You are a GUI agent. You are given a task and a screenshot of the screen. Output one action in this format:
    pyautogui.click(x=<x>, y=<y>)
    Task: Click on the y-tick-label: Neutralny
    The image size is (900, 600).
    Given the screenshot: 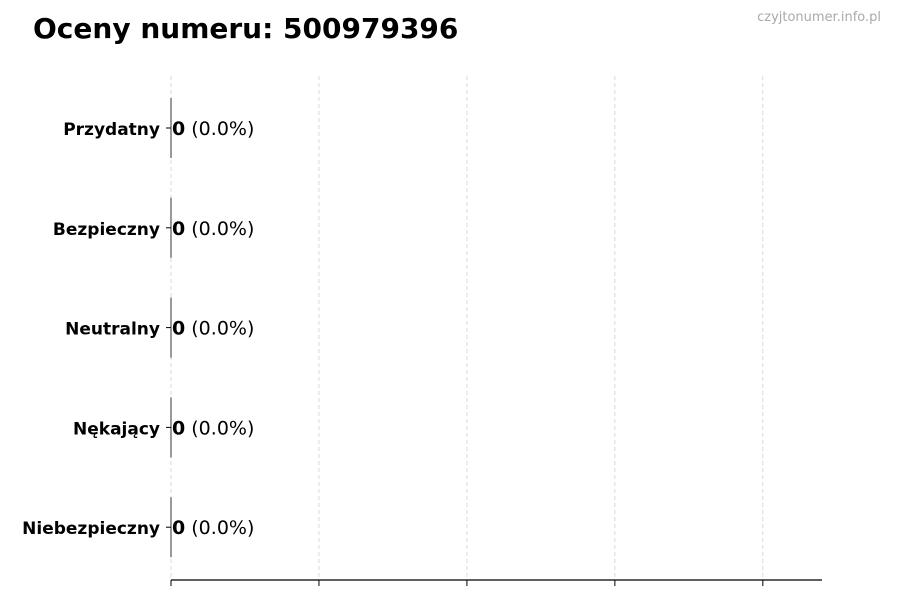 What is the action you would take?
    pyautogui.click(x=112, y=330)
    